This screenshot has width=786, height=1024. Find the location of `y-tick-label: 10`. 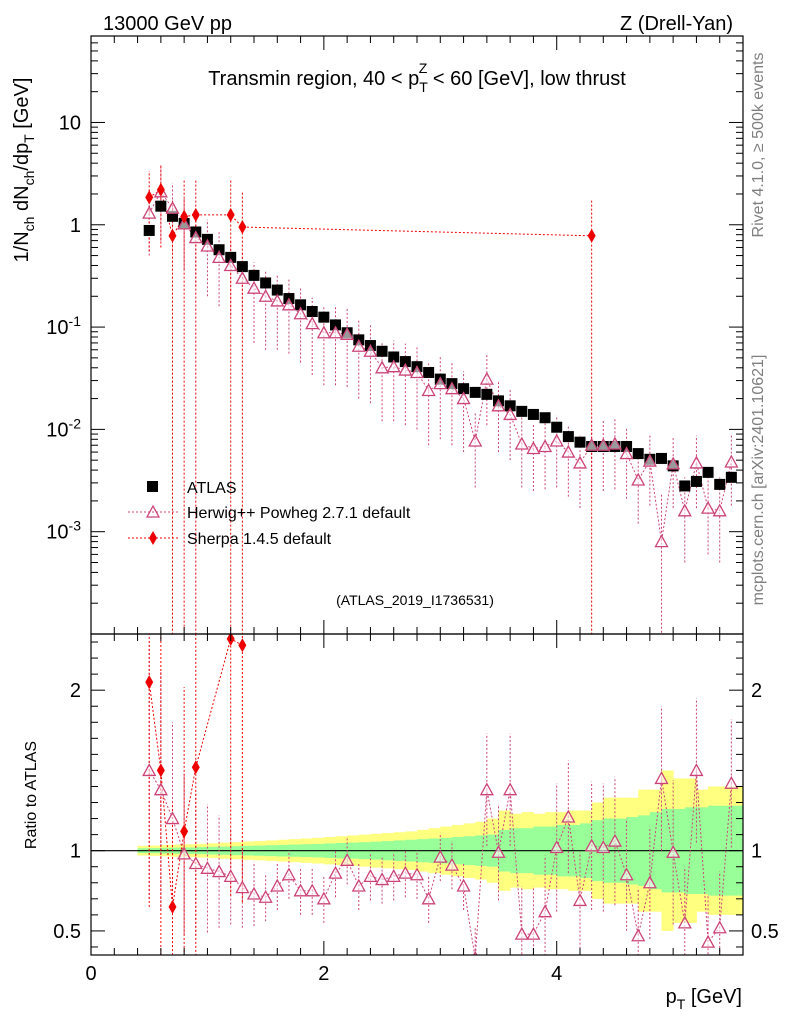

y-tick-label: 10 is located at coordinates (70, 123).